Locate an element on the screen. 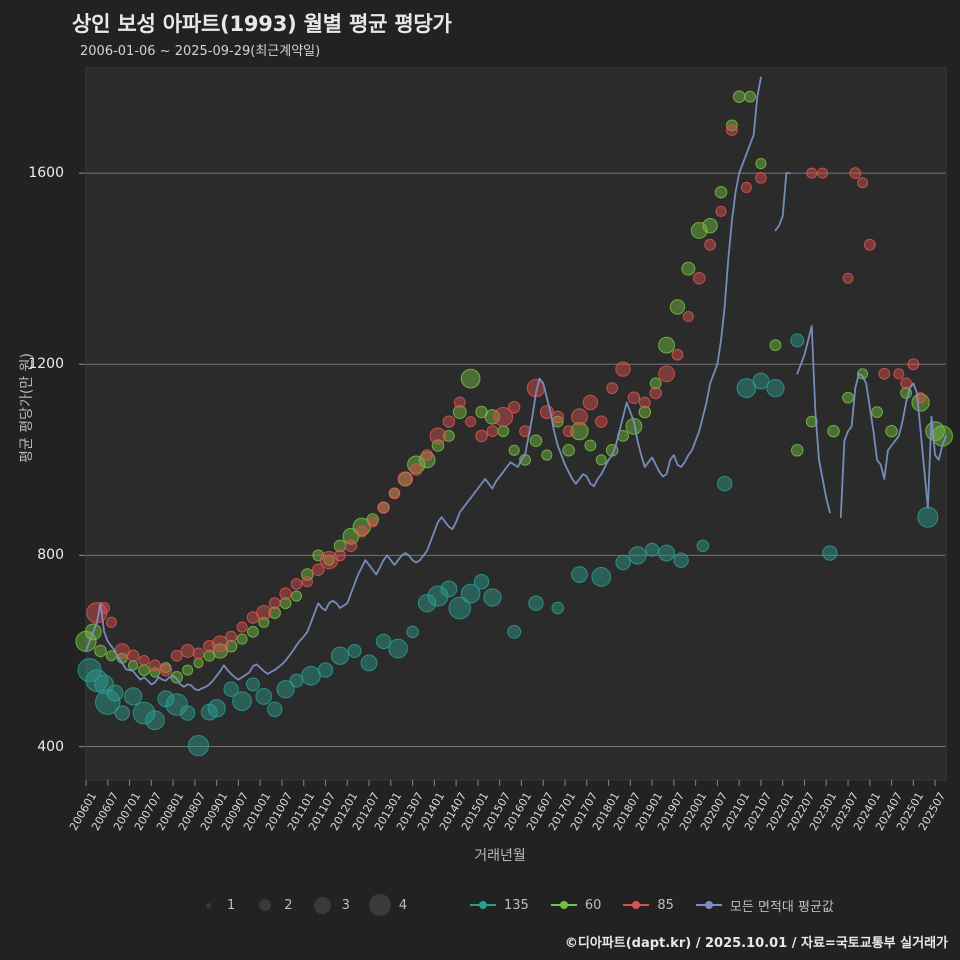 The width and height of the screenshot is (960, 960). legend-size-label: 4 is located at coordinates (403, 905).